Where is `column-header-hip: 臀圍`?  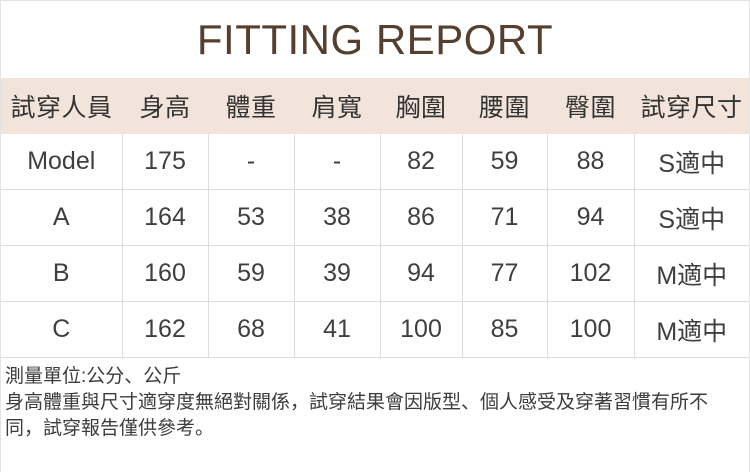 column-header-hip: 臀圍 is located at coordinates (590, 108).